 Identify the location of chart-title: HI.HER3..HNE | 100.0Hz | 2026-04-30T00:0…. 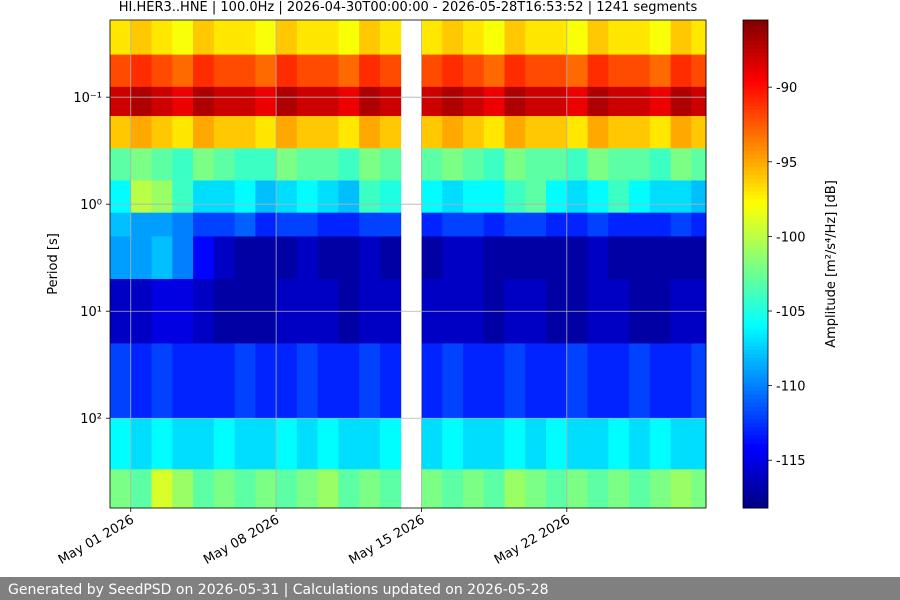
(408, 7).